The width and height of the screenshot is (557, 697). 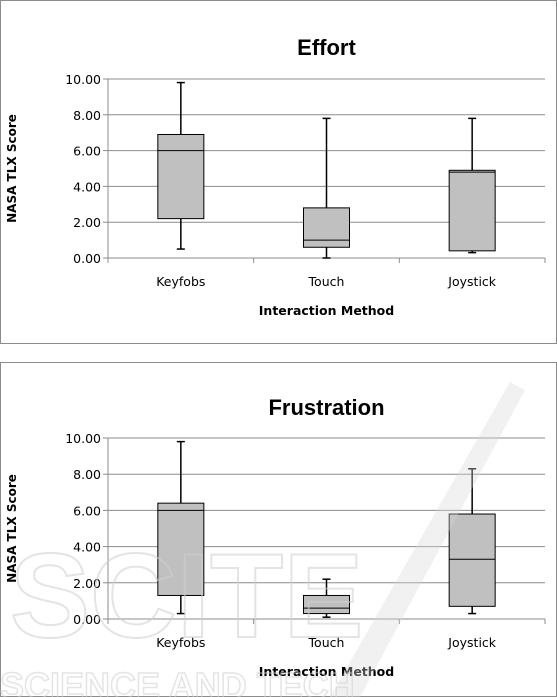 What do you see at coordinates (326, 407) in the screenshot?
I see `chart-title: Frustration` at bounding box center [326, 407].